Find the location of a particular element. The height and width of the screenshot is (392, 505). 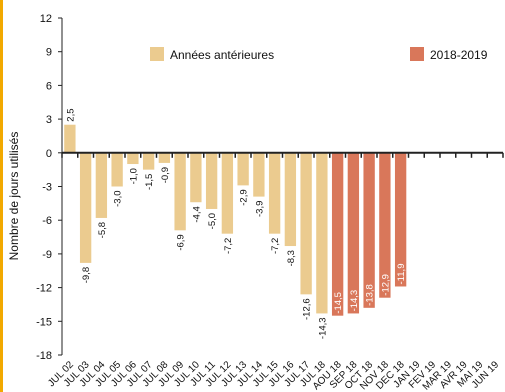

bar-value-label: -11,9 is located at coordinates (401, 274).